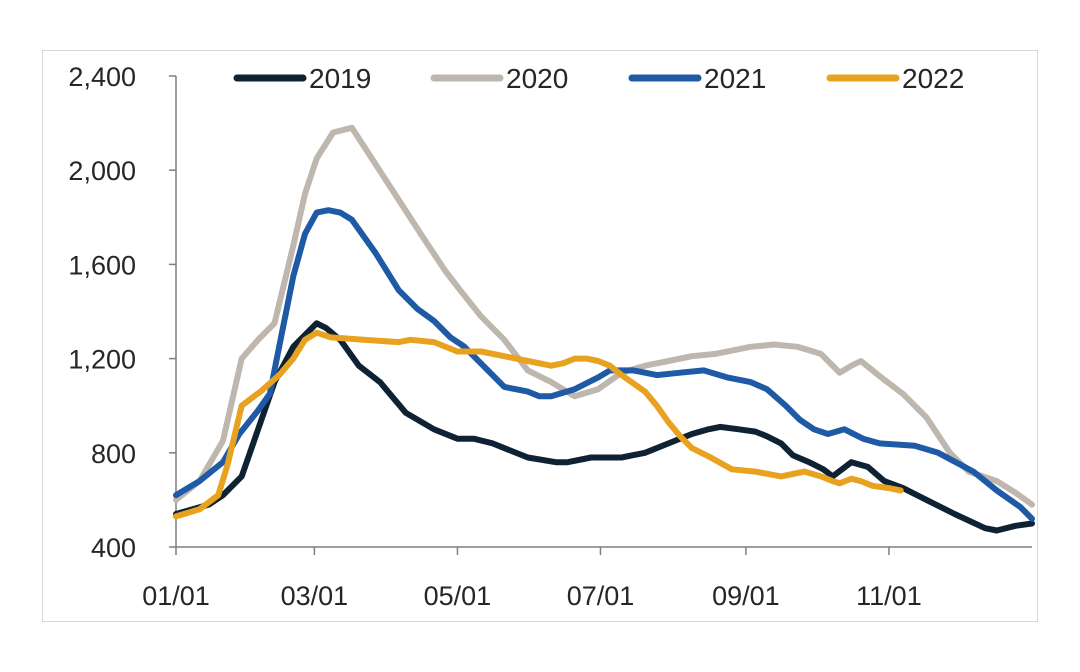 This screenshot has width=1080, height=672. I want to click on y-tick-label: 1,200, so click(102, 360).